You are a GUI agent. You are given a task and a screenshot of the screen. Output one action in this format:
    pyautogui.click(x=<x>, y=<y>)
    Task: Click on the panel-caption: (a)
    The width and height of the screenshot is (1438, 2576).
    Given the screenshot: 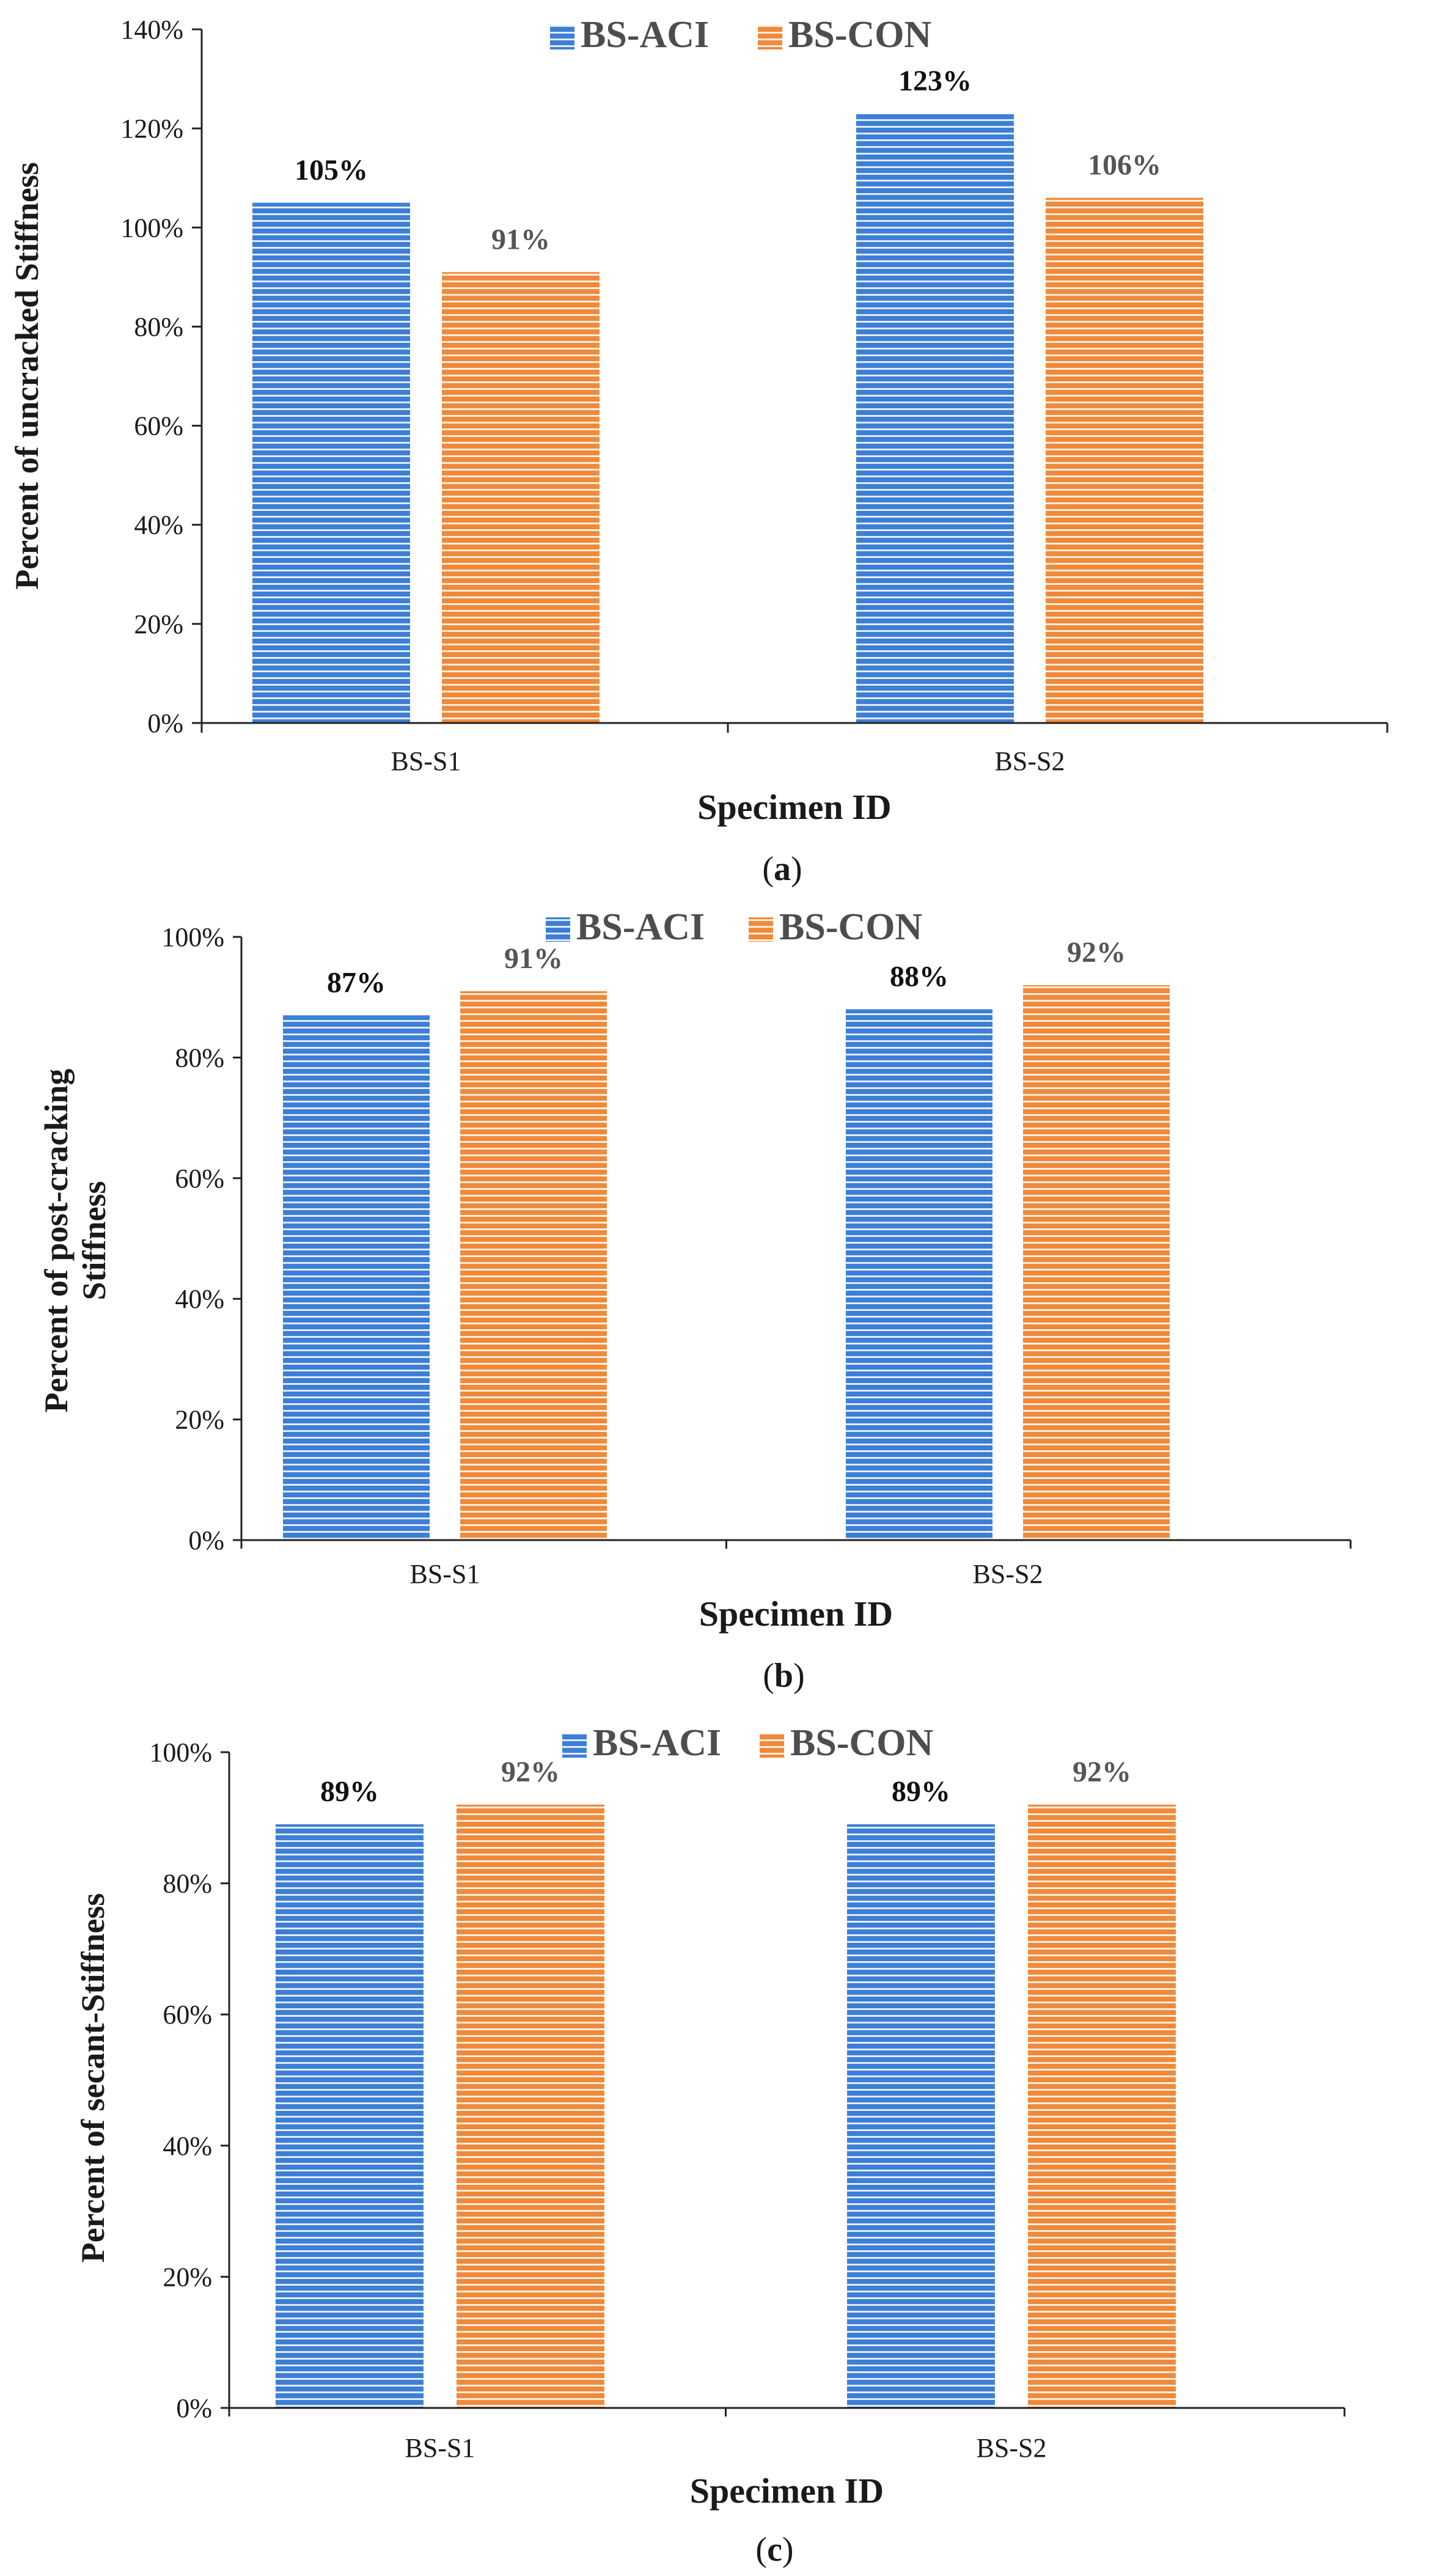 What is the action you would take?
    pyautogui.click(x=782, y=869)
    